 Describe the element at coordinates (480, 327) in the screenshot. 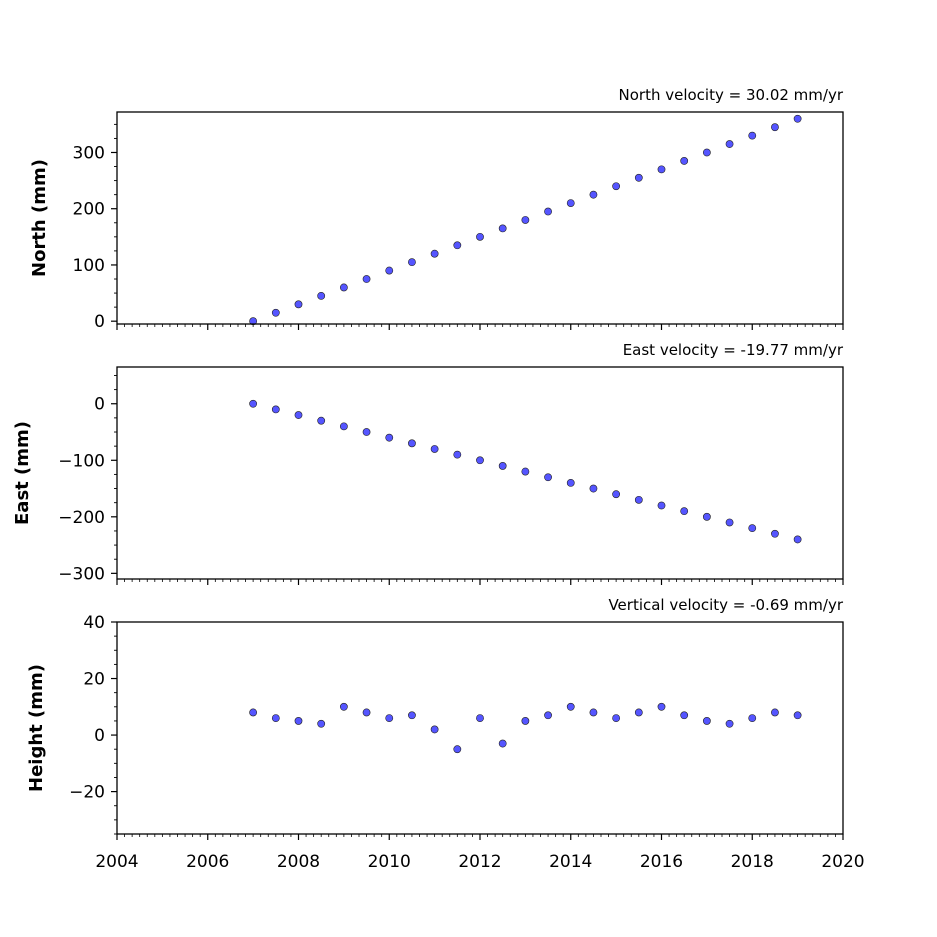

I see `north-x-ticks` at that location.